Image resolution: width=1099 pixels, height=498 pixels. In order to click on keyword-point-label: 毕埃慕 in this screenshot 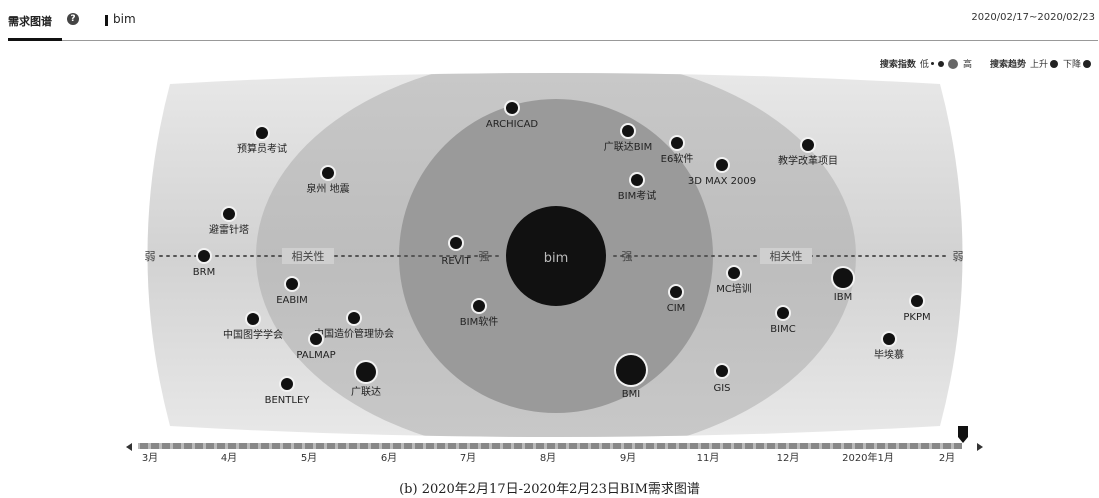, I will do `click(889, 354)`.